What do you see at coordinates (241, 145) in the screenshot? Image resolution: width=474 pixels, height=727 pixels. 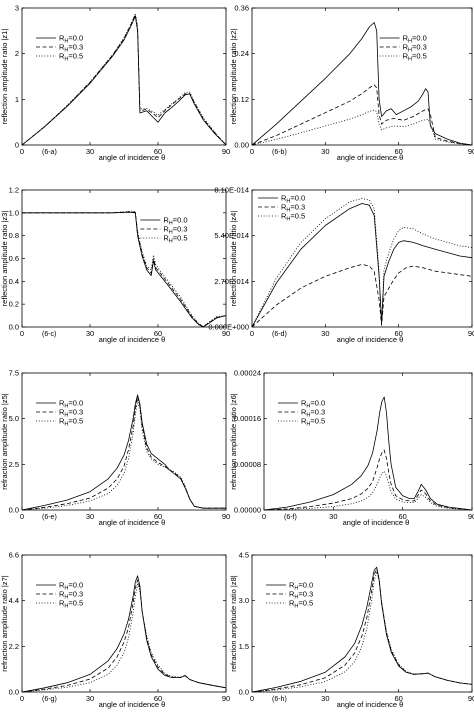 I see `y-tick-label: 0.00` at bounding box center [241, 145].